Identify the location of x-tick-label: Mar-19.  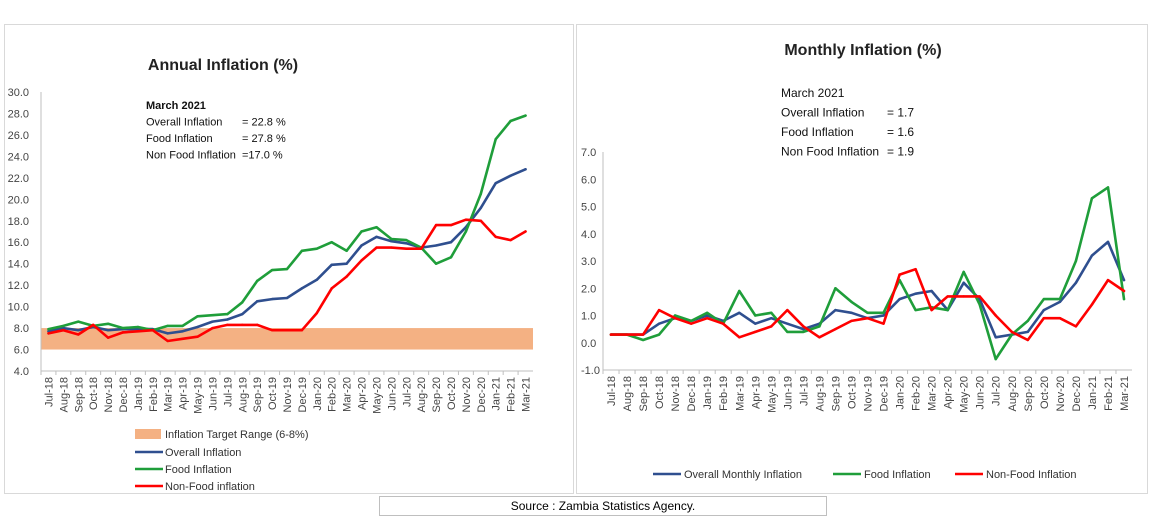
(740, 393).